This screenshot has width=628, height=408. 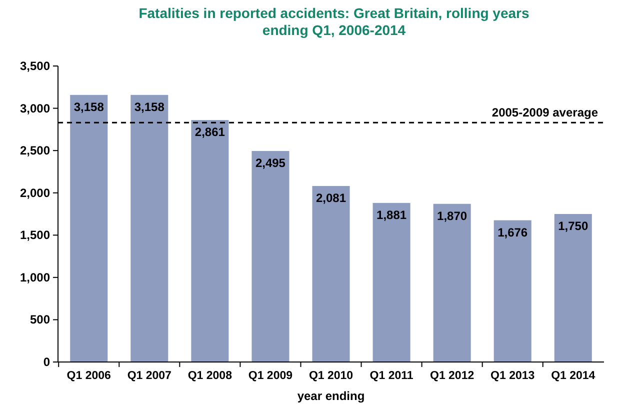 What do you see at coordinates (210, 132) in the screenshot?
I see `data-label: 2,861` at bounding box center [210, 132].